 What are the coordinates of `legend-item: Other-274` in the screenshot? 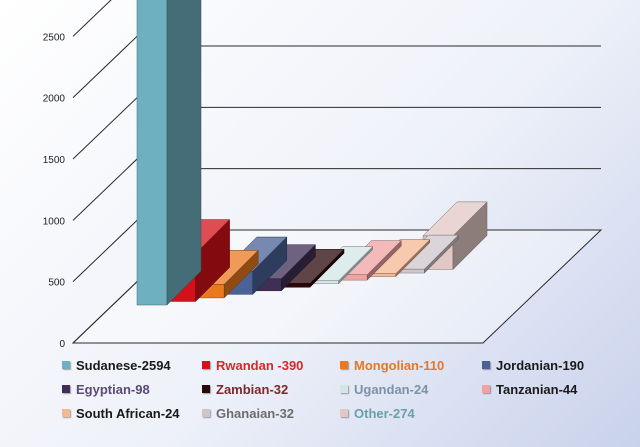 It's located at (411, 413).